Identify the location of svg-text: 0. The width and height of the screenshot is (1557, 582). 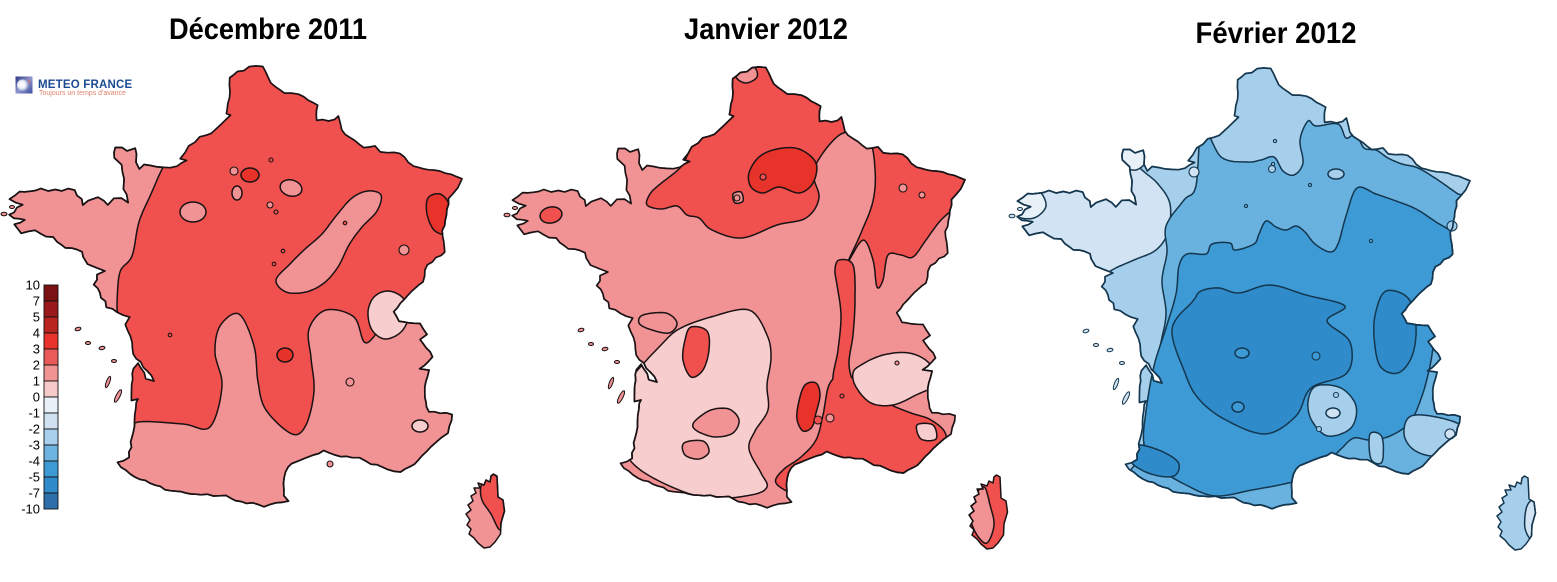
(36, 397).